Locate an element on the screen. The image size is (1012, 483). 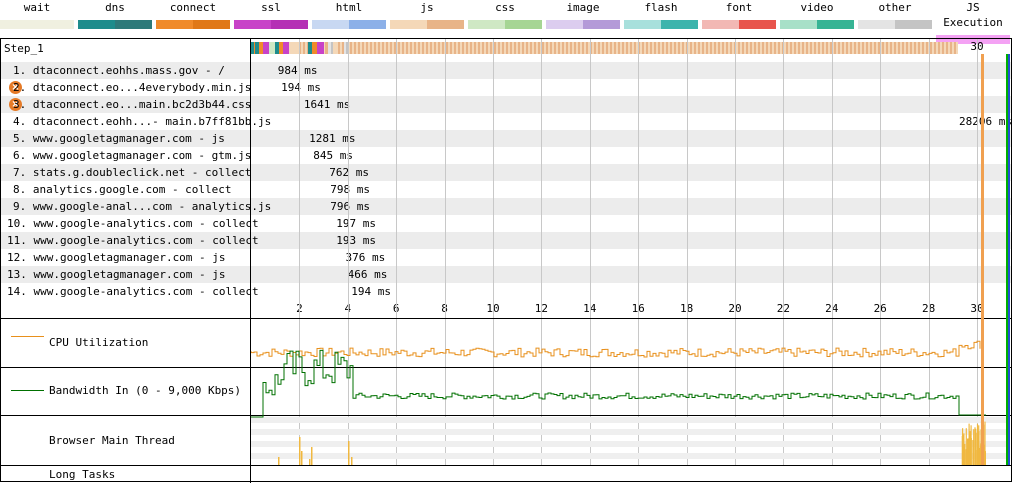
request-row: × 3. dtaconnect.eo...main.bc2d3b44.css is located at coordinates (506, 104).